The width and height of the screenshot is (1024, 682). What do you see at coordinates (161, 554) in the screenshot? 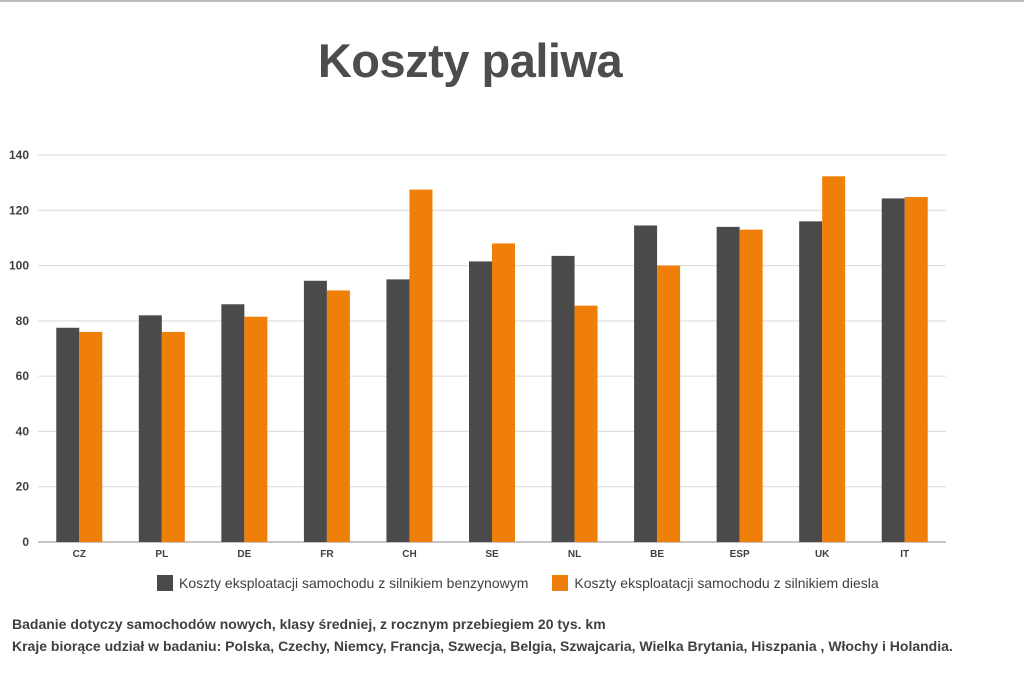
I see `x-tick-label: PL` at bounding box center [161, 554].